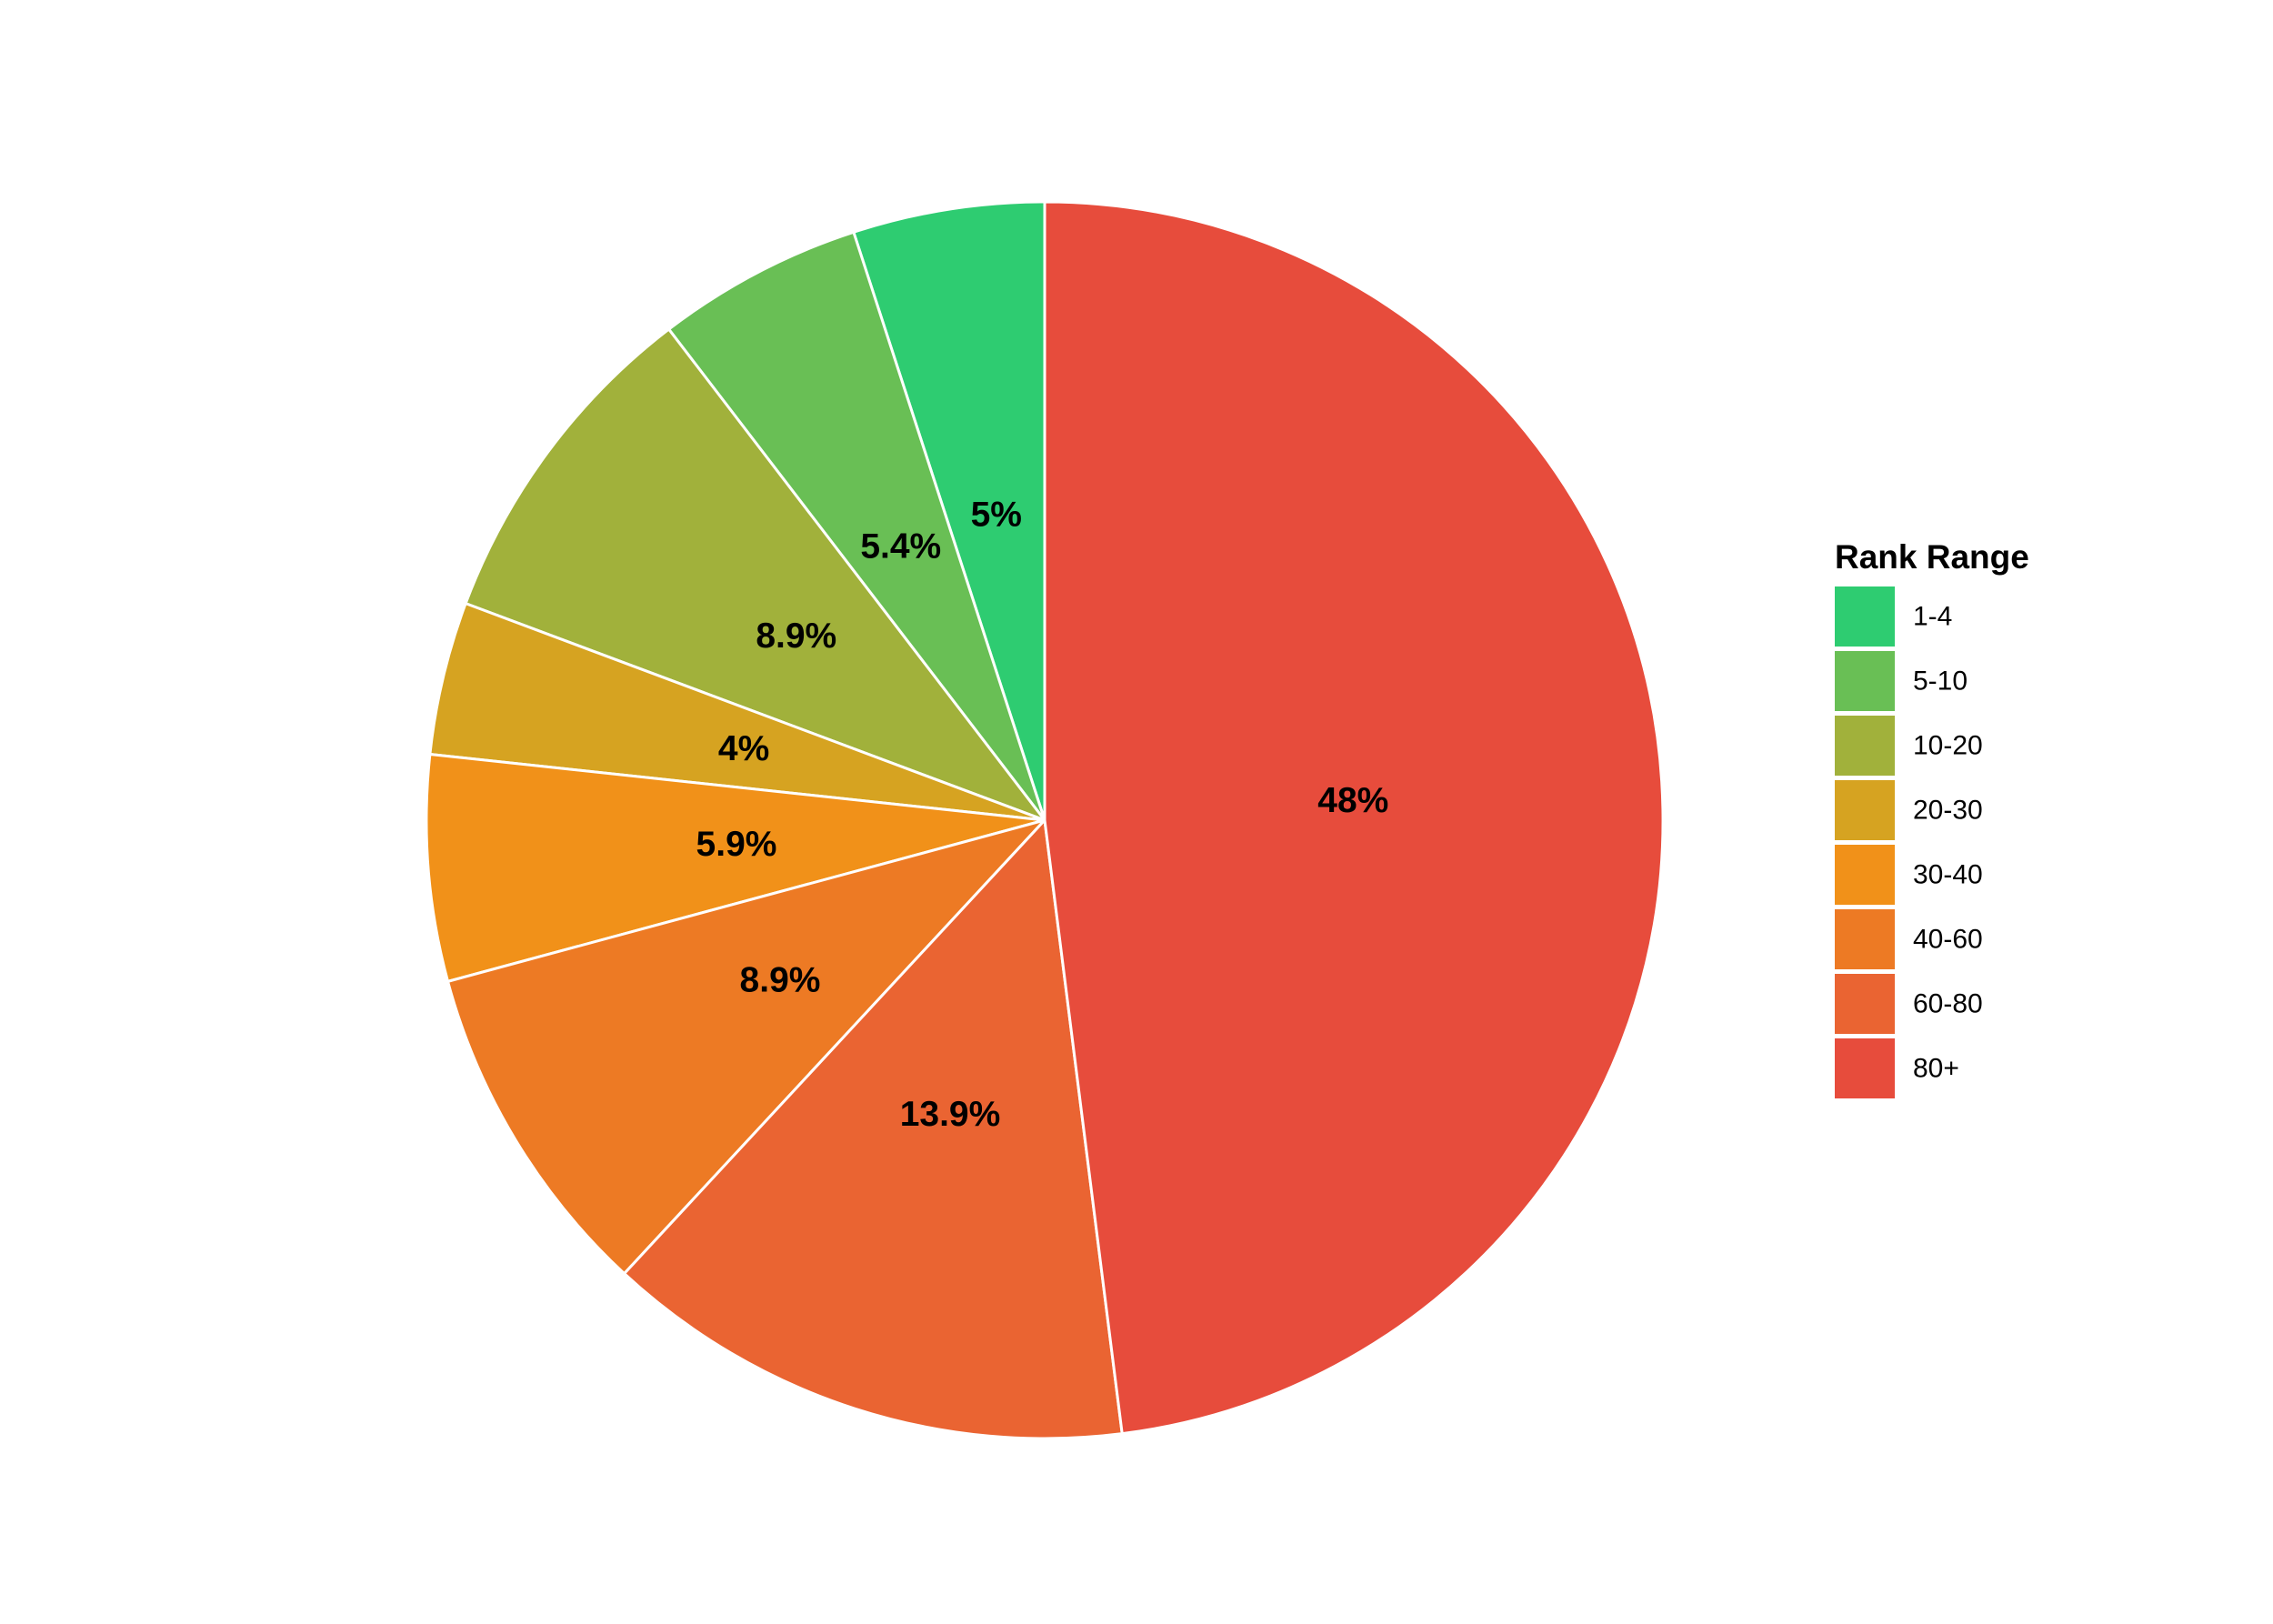 The image size is (2273, 1624). Describe the element at coordinates (1948, 1004) in the screenshot. I see `legend-label-60-80: 60-80` at that location.